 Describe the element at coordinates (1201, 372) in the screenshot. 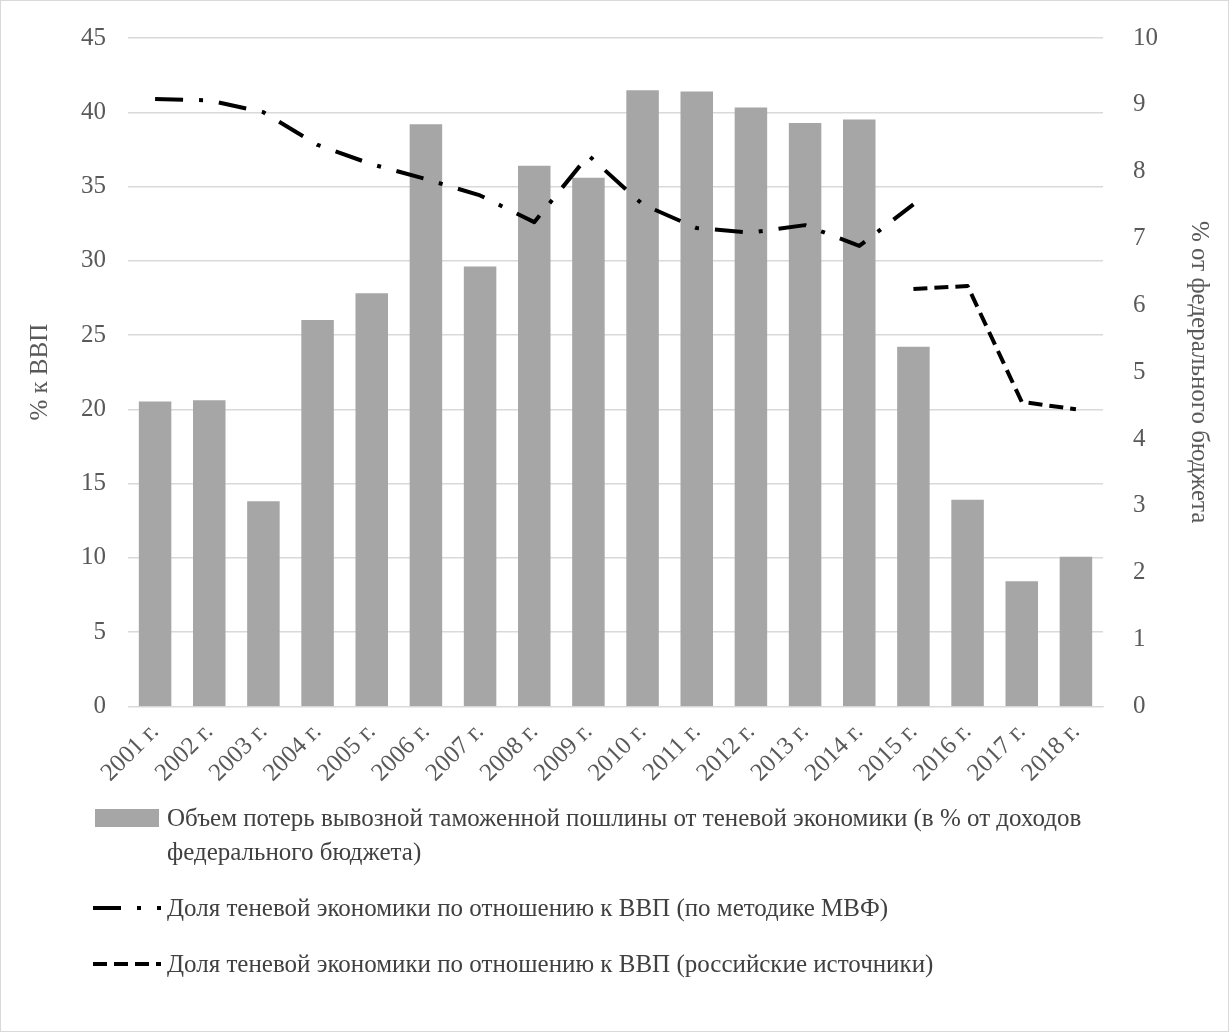

I see `y2-axis-title: % от федерального бюджета` at that location.